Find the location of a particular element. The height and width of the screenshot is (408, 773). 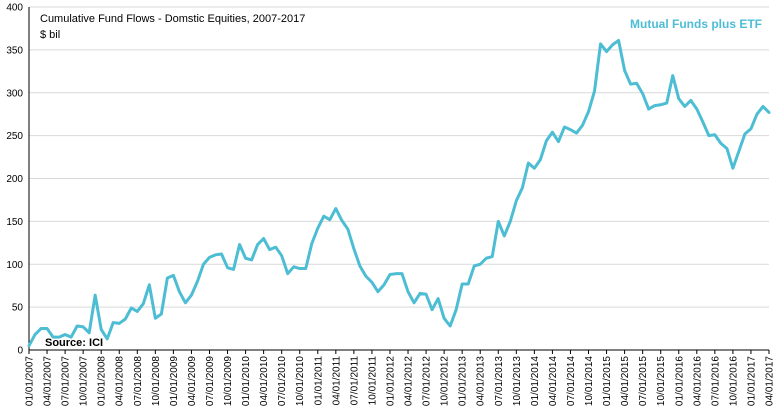

x-tick-label: 07/01/2016 is located at coordinates (715, 381).